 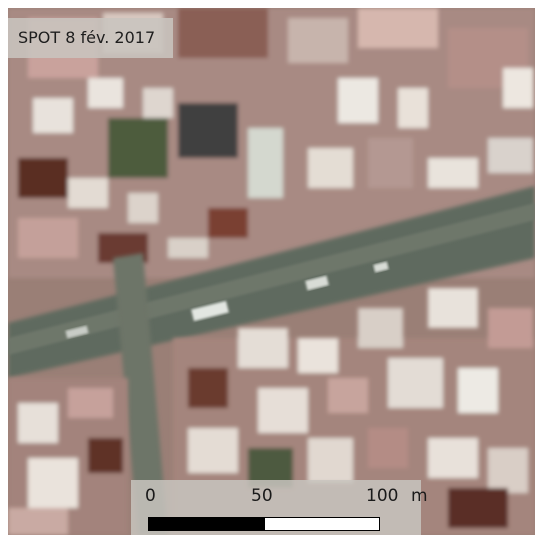 What do you see at coordinates (322, 524) in the screenshot?
I see `scale-segment-white` at bounding box center [322, 524].